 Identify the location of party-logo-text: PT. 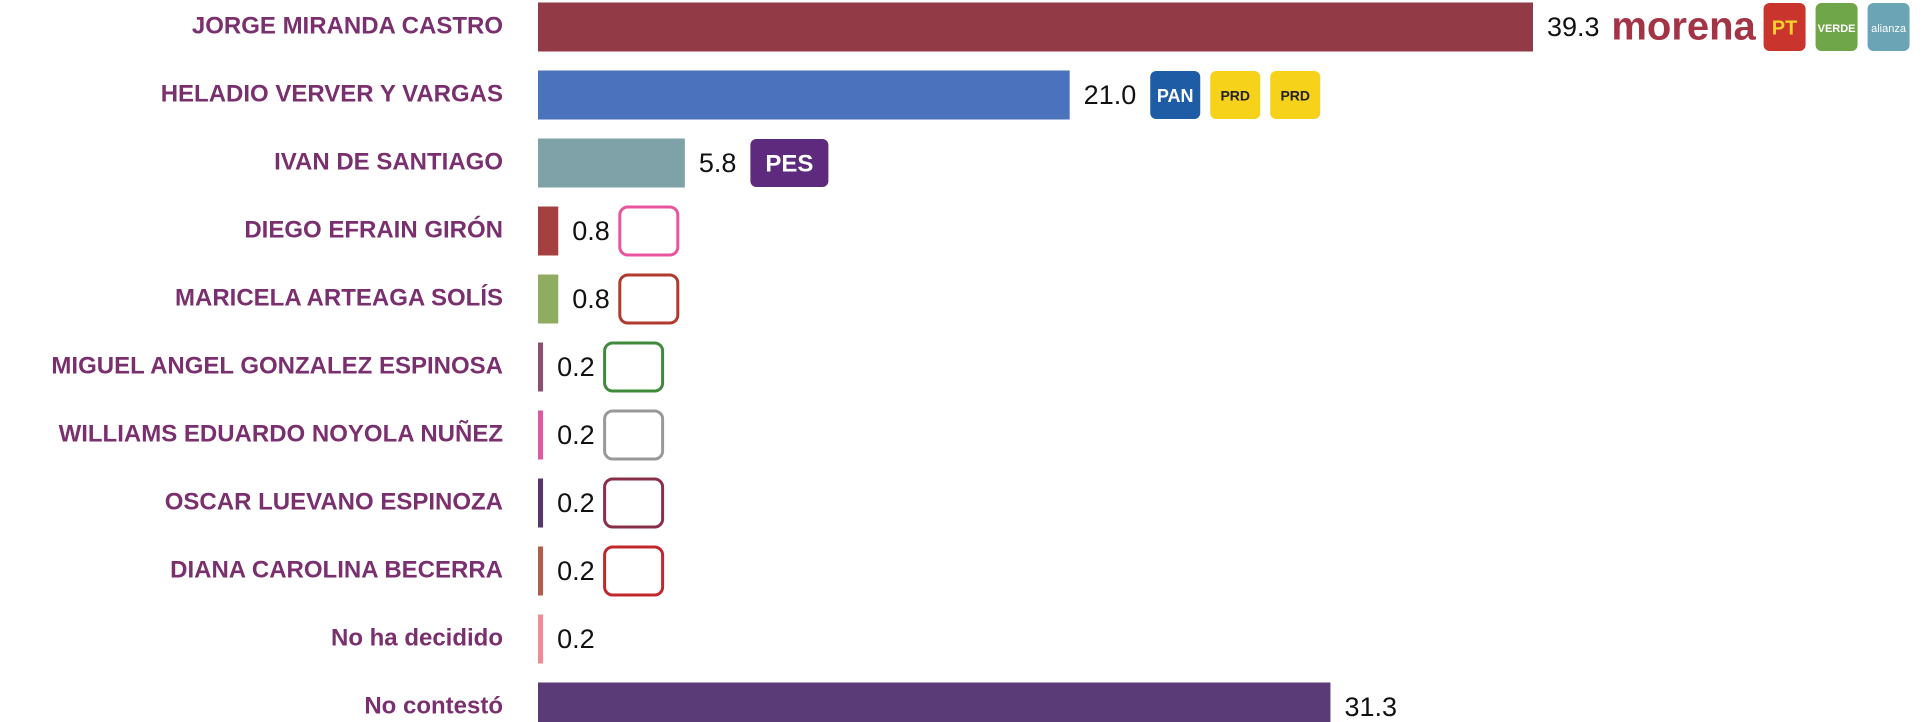
(1785, 28).